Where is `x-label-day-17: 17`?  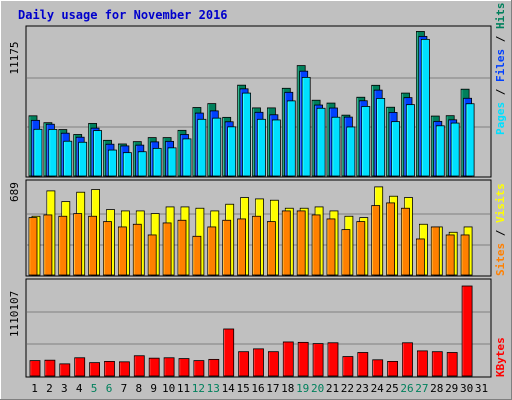
x-label-day-17: 17 is located at coordinates (272, 388).